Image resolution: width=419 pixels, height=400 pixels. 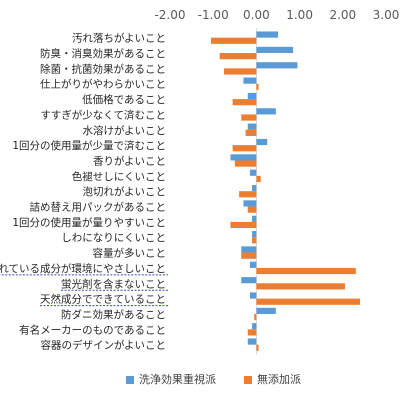 I want to click on category-label: 低価格であること, so click(x=124, y=99).